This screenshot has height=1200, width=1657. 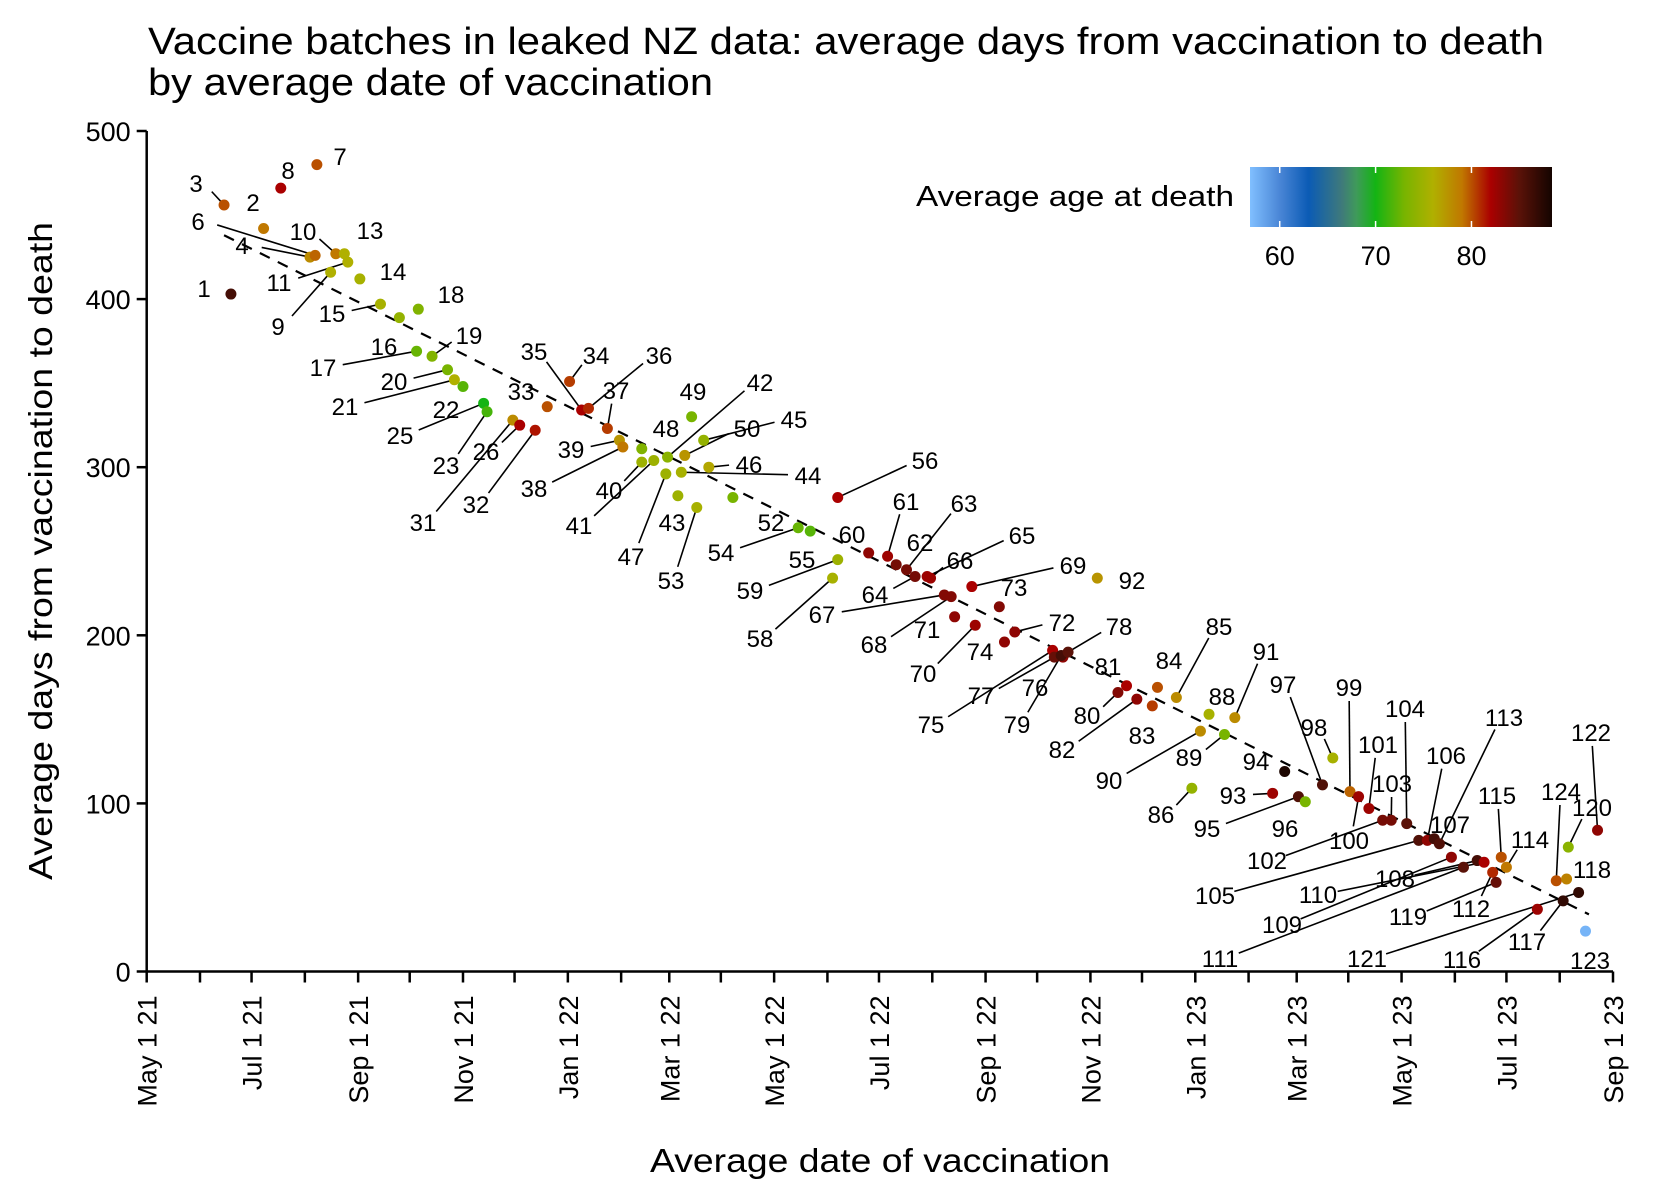 What do you see at coordinates (108, 132) in the screenshot?
I see `y-tick-label: 500` at bounding box center [108, 132].